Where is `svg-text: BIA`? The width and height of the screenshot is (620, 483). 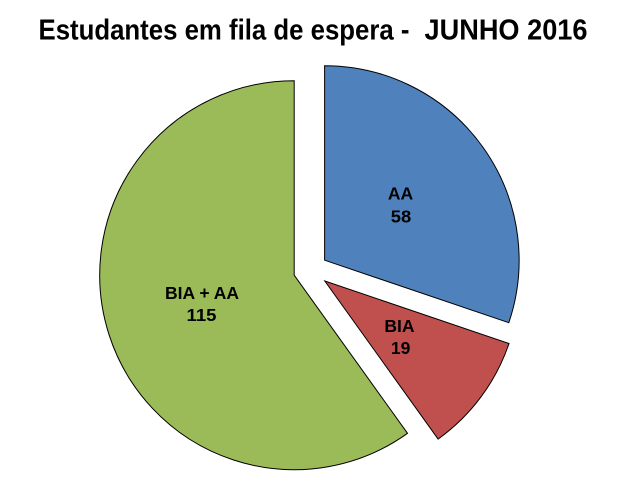 svg-text: BIA is located at coordinates (399, 326).